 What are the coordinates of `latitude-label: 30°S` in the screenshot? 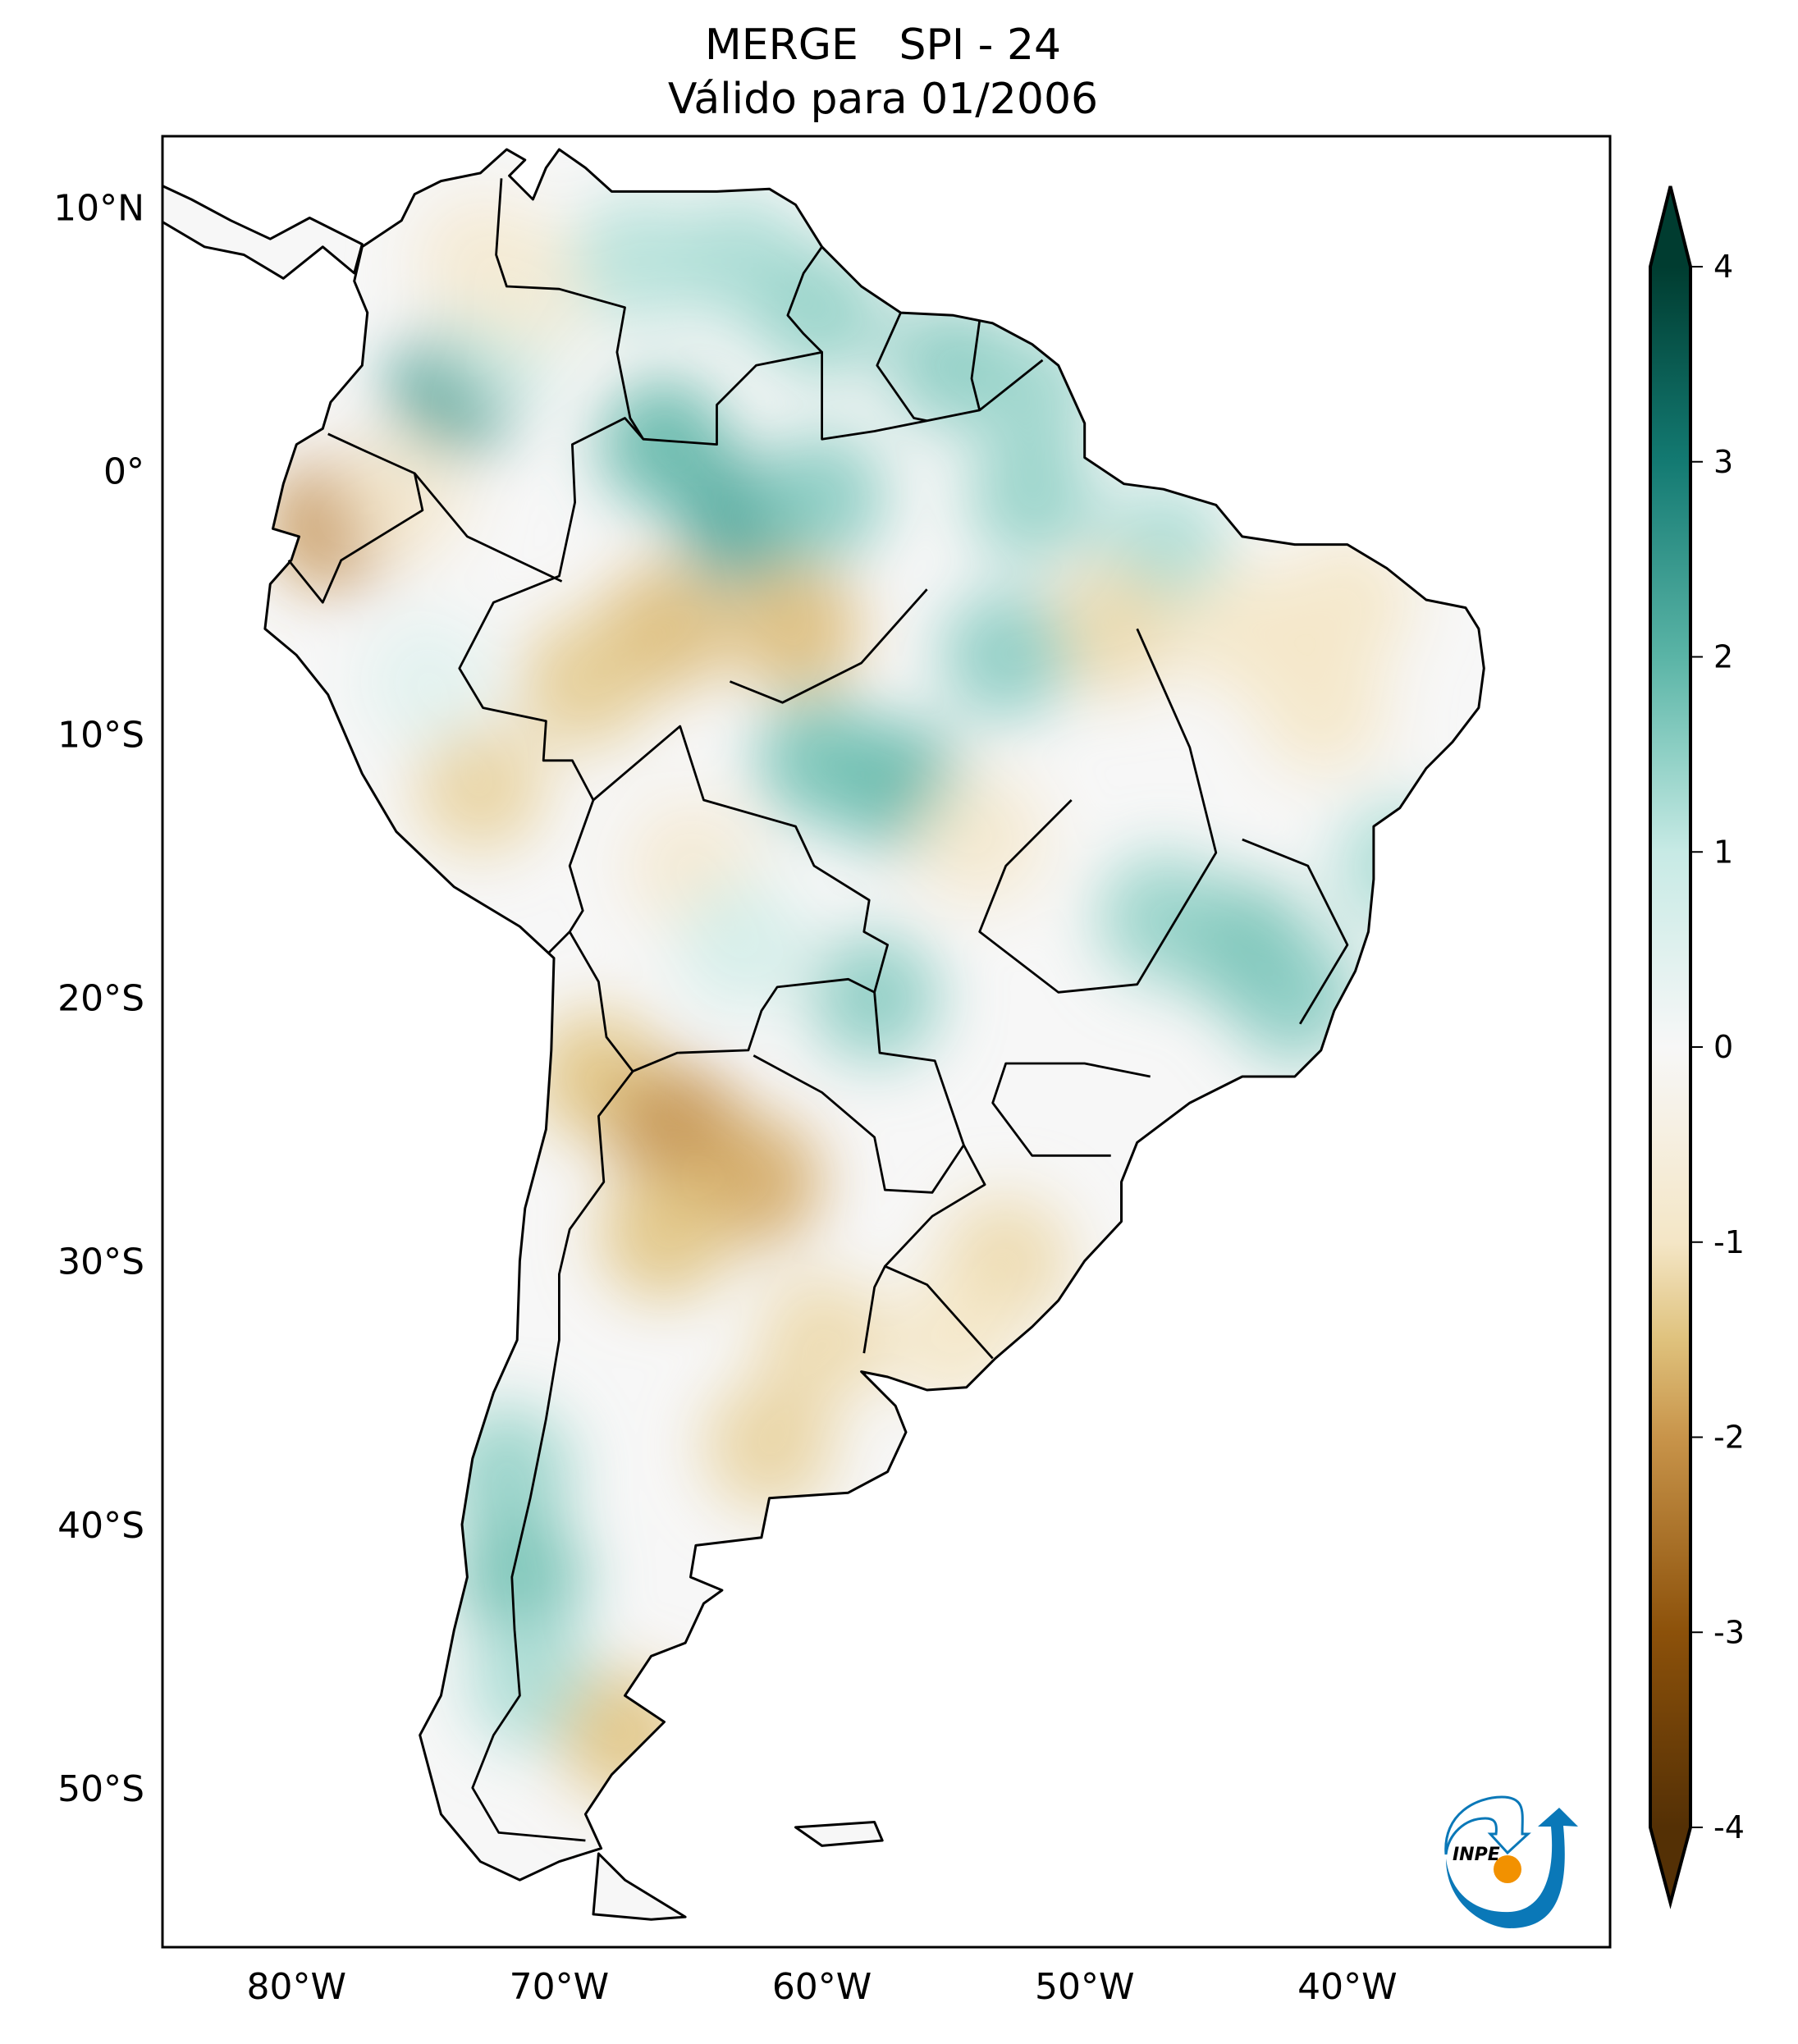 It's located at (100, 1262).